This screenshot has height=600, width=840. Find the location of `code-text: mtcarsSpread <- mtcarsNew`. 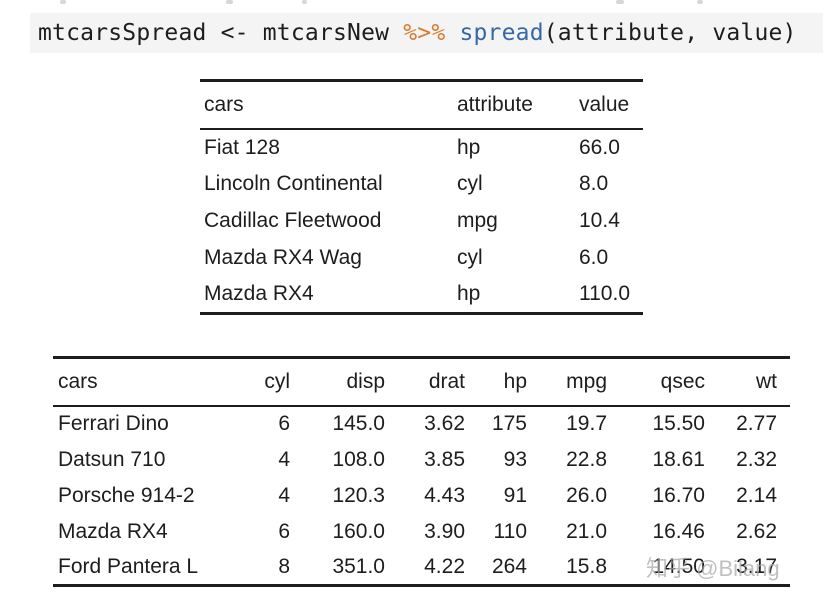

code-text: mtcarsSpread <- mtcarsNew is located at coordinates (221, 33).